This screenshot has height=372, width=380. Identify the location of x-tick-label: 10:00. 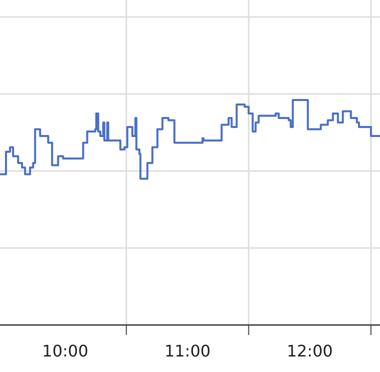
(65, 350).